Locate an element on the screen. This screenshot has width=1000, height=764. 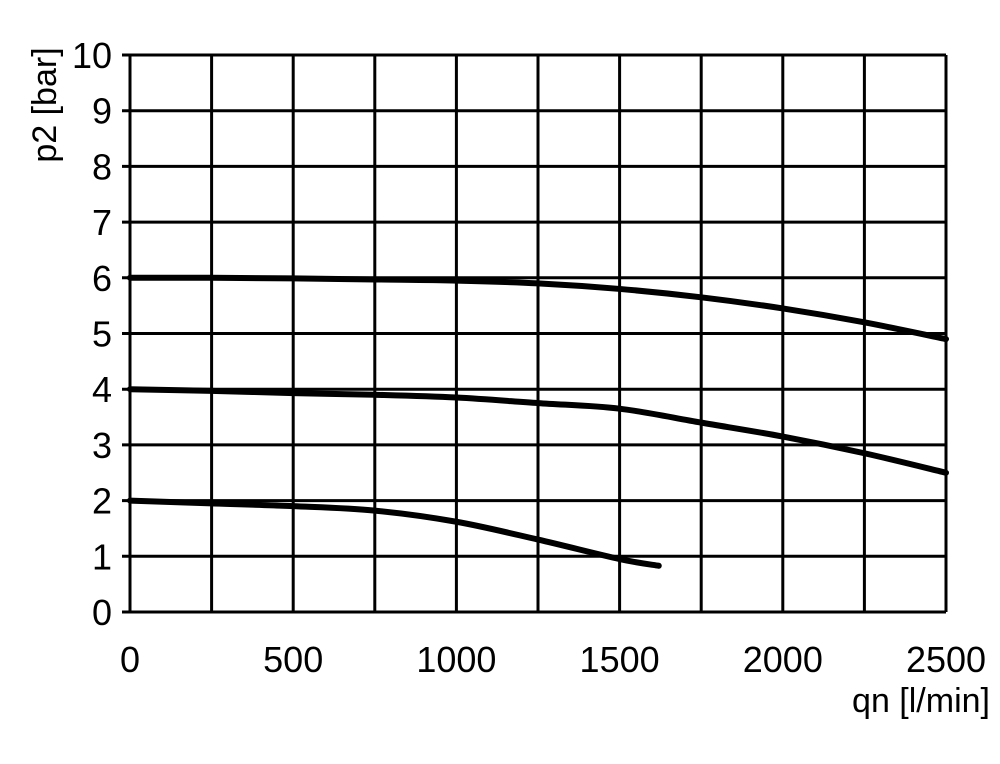
y-tick-label: 0 is located at coordinates (102, 612).